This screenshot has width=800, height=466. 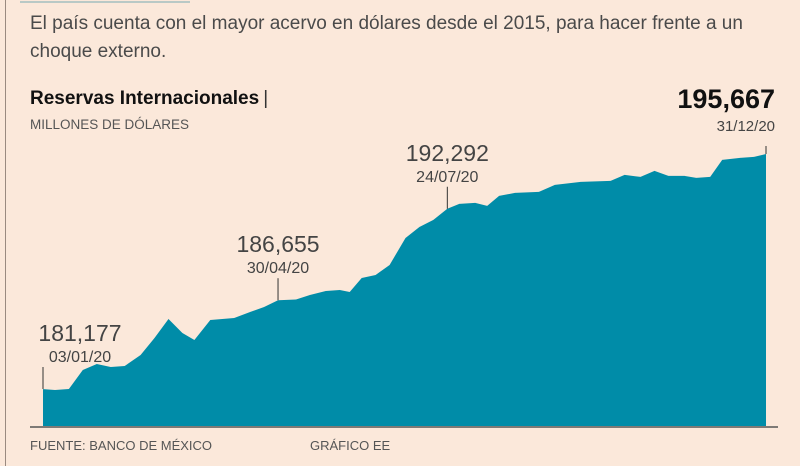 I want to click on frame-left-rule, so click(x=5, y=233).